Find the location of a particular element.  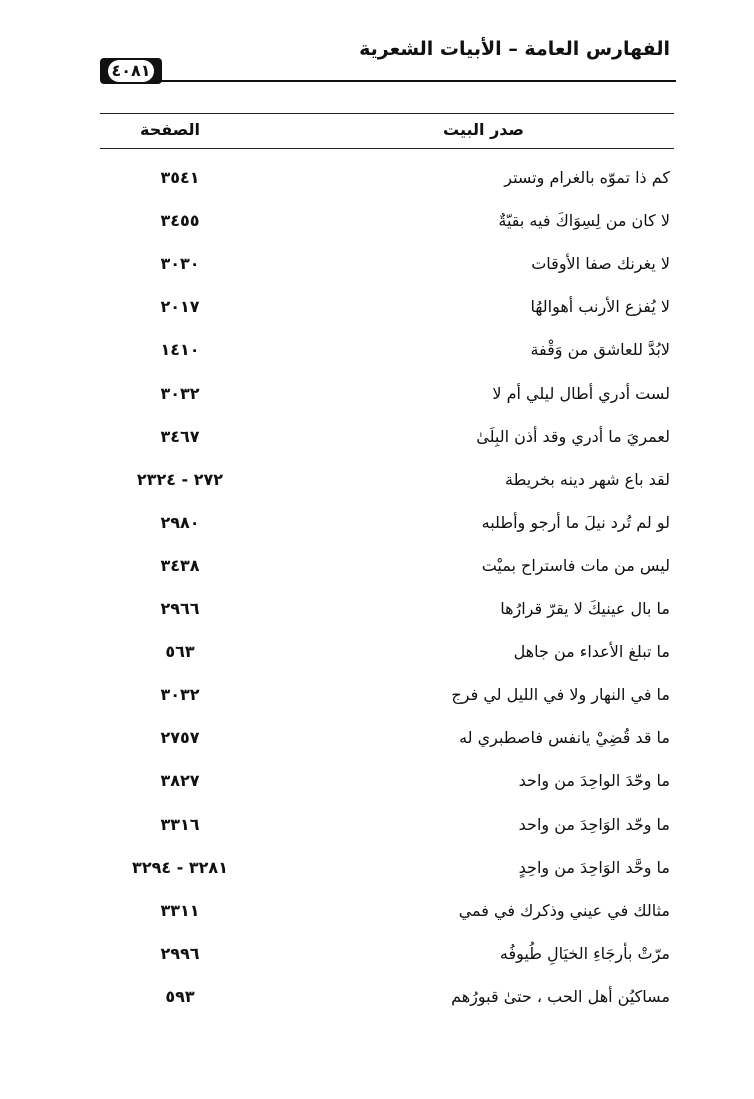

verse-opening: ما قد قُضِيْ يانفس فاصطبري له is located at coordinates (564, 738).